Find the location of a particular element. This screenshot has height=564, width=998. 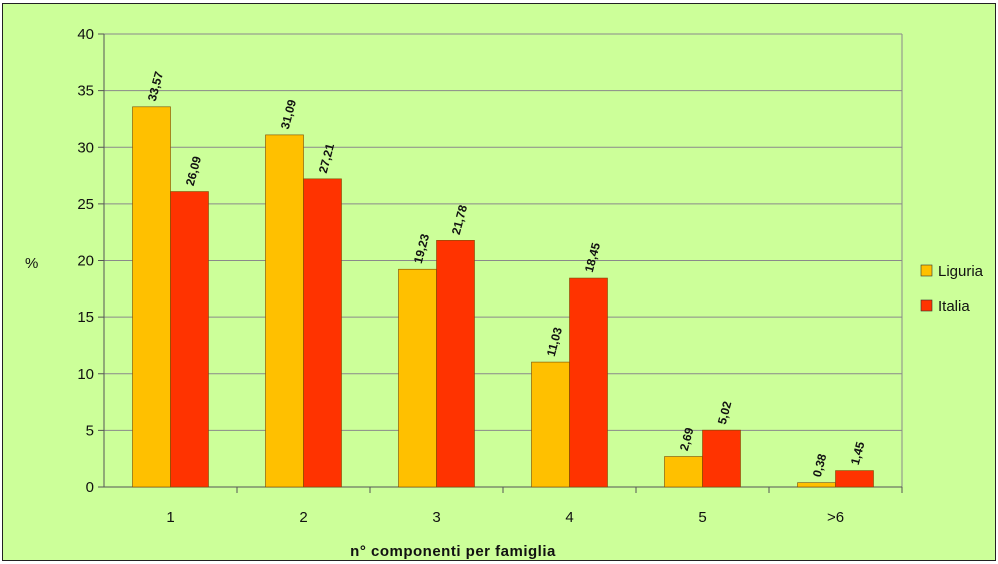

y-tick-labels: 0 5 10 15 20 25 30 35 40 is located at coordinates (85, 261).